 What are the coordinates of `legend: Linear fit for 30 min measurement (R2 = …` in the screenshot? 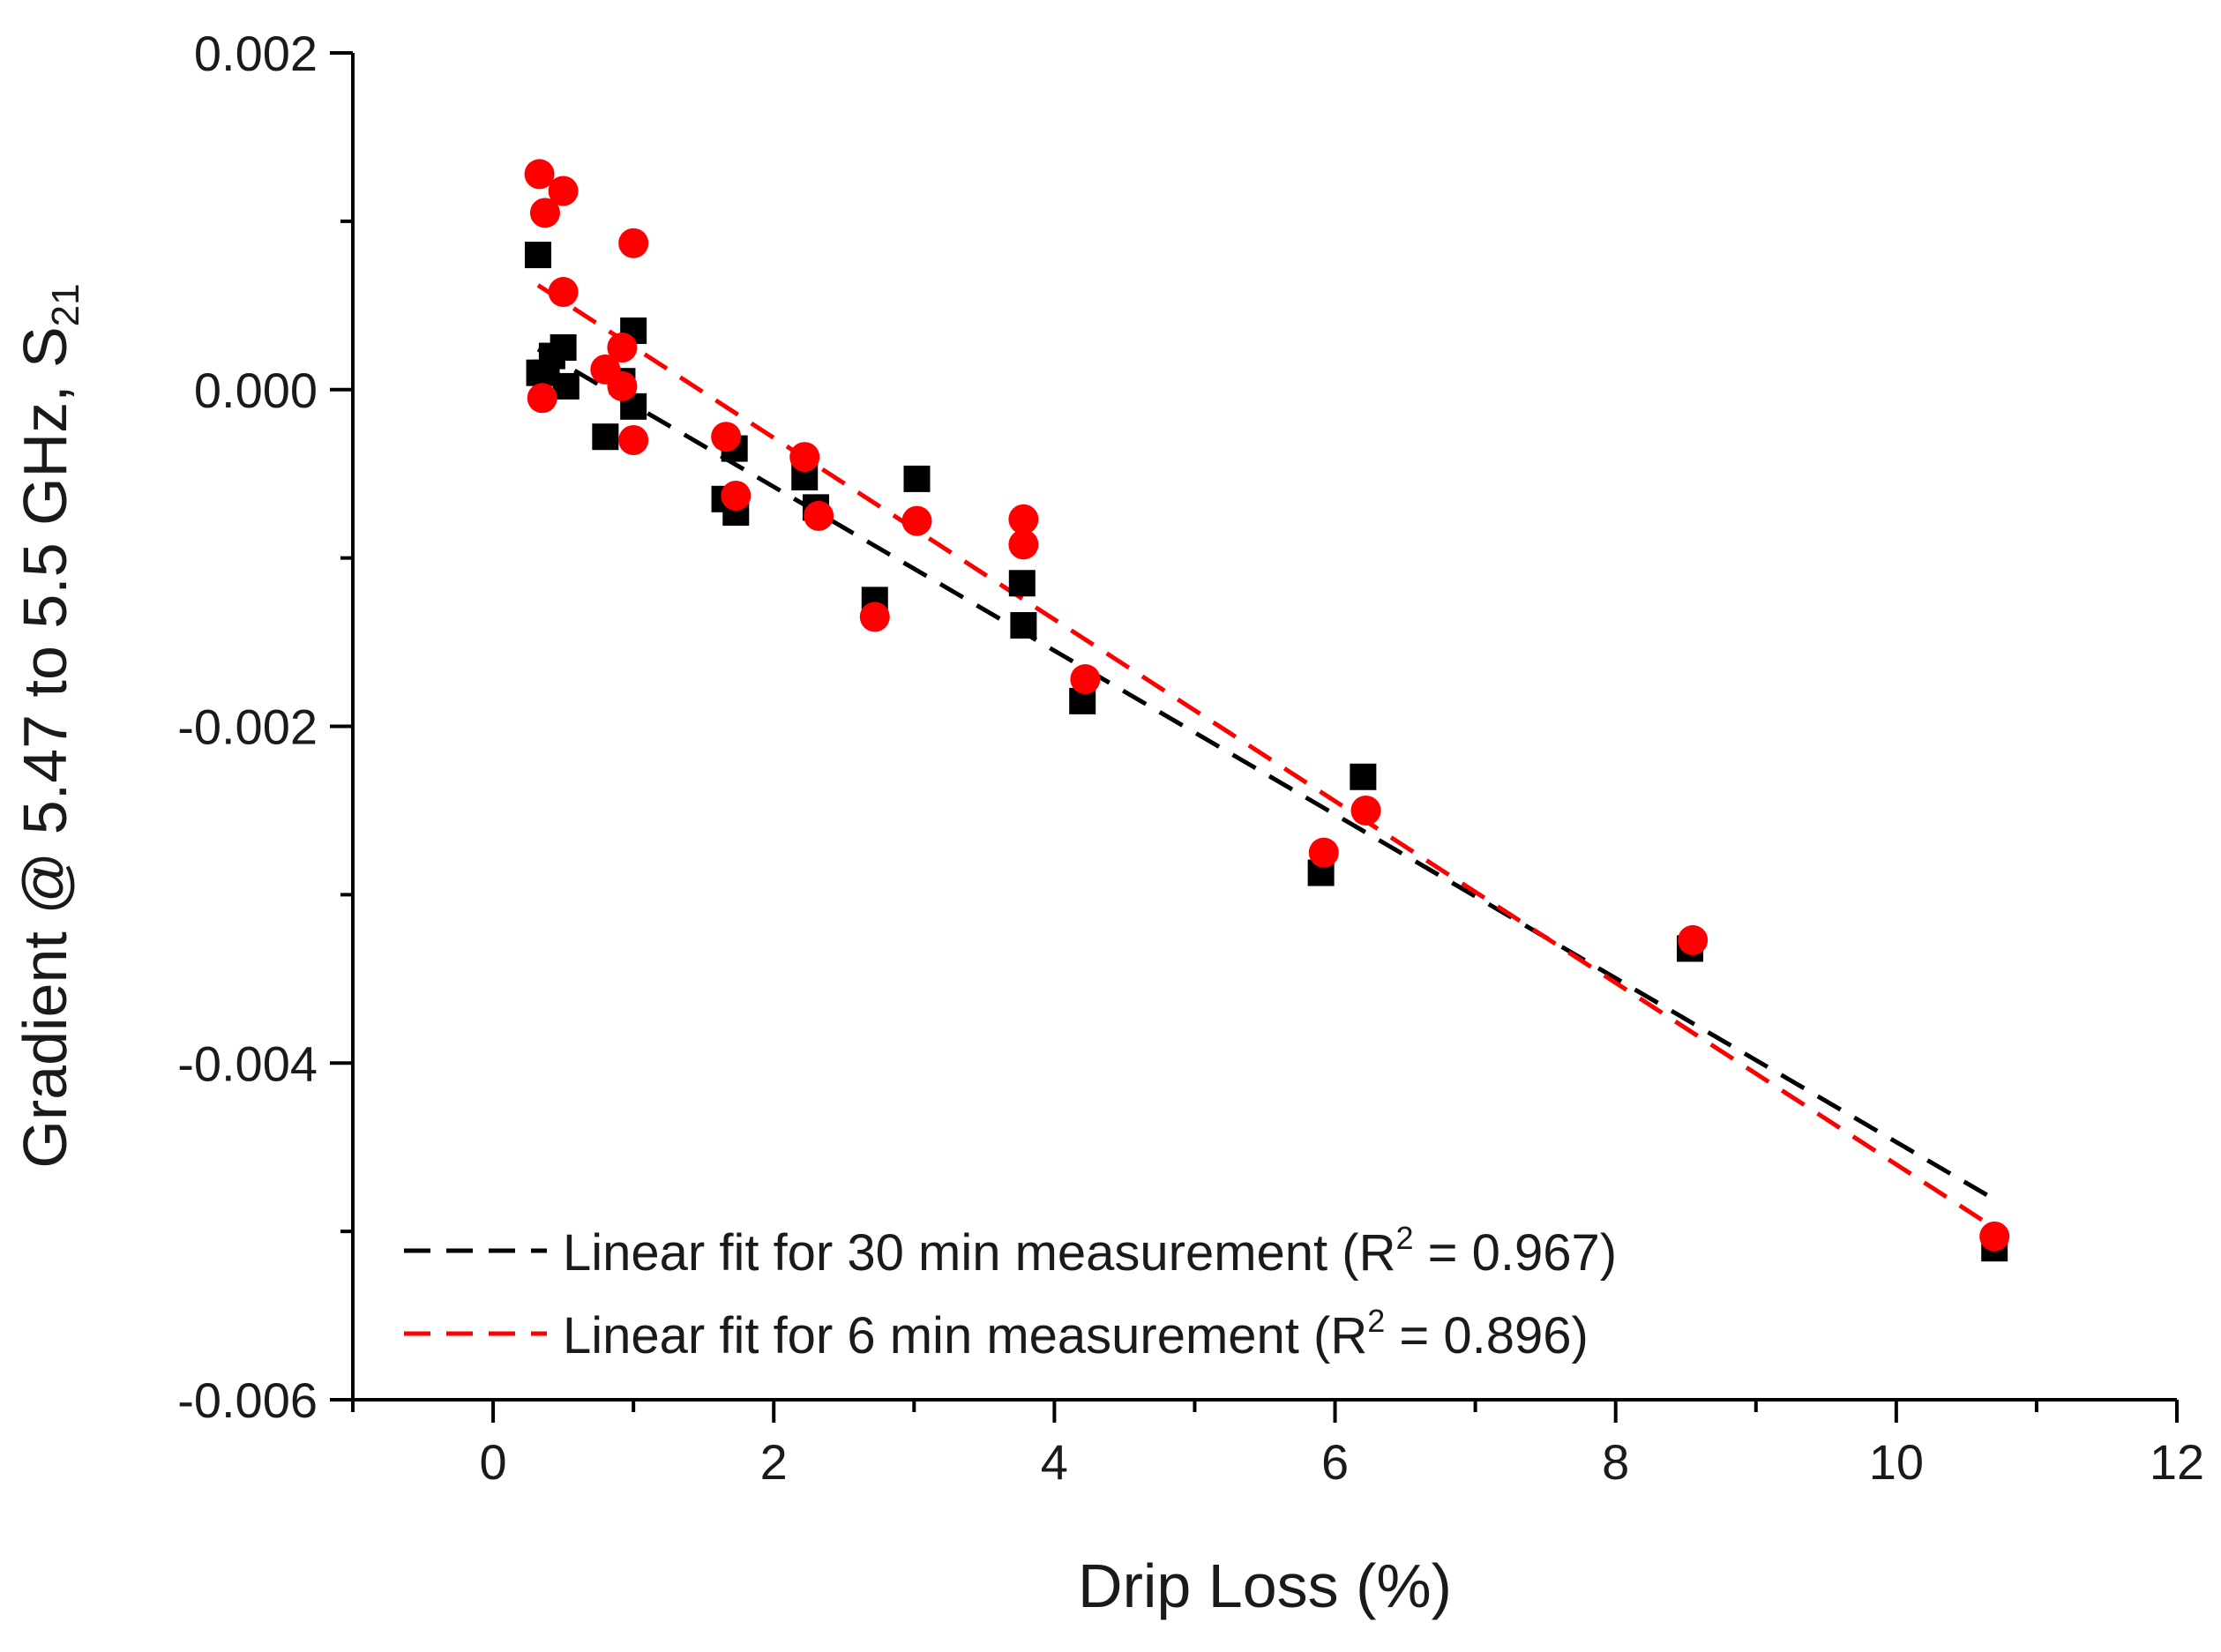 It's located at (1010, 1292).